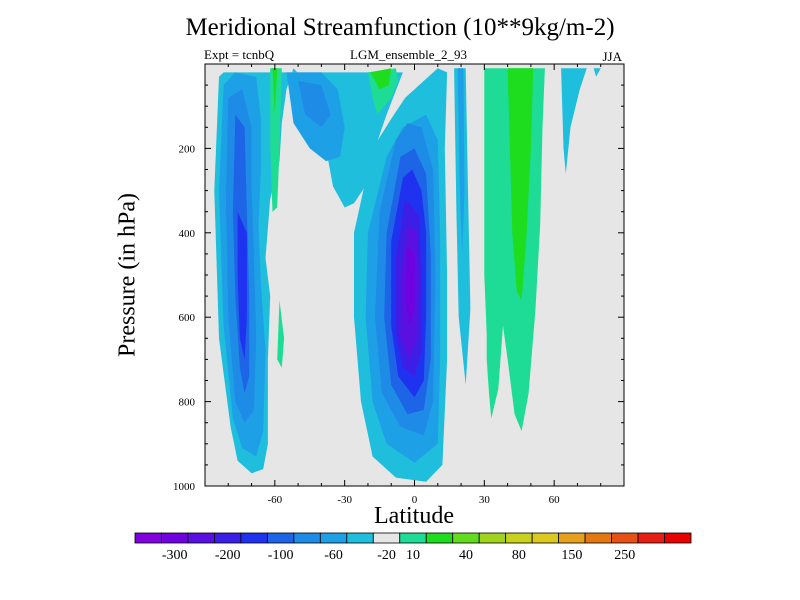 This screenshot has height=600, width=800. Describe the element at coordinates (187, 234) in the screenshot. I see `y-tick-label: 400` at that location.